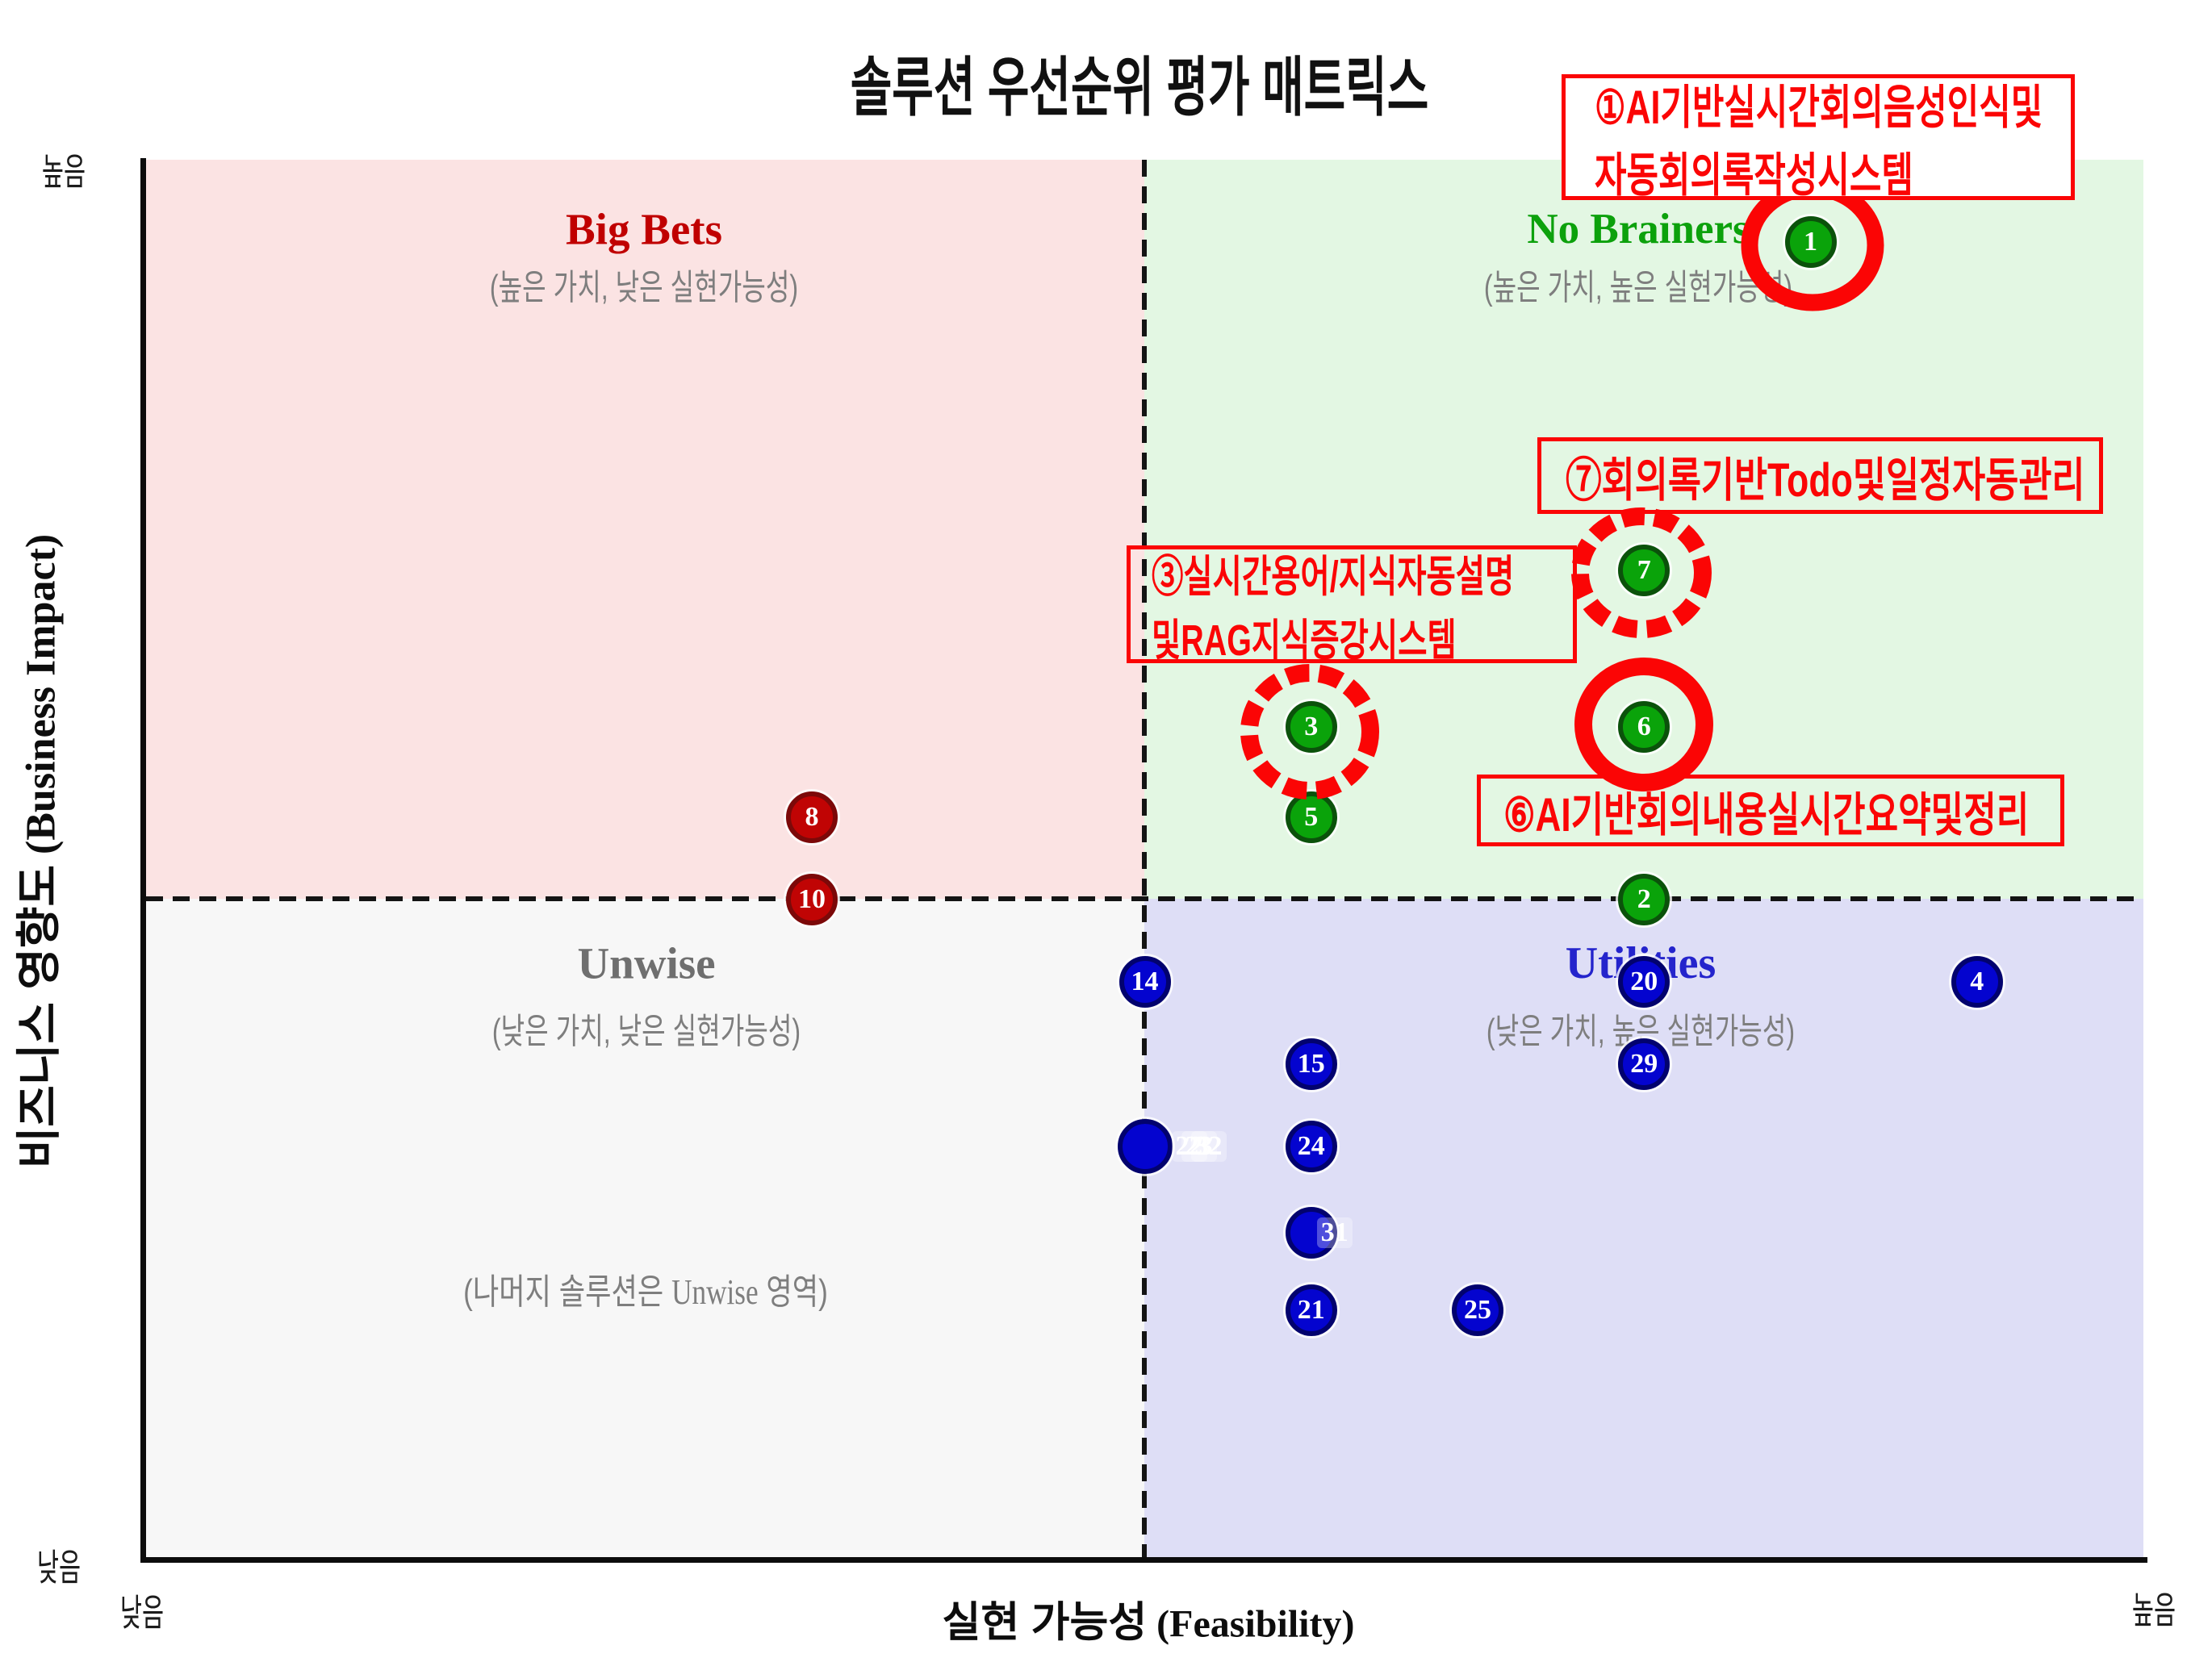  I want to click on data-point-label-7: 7, so click(1644, 570).